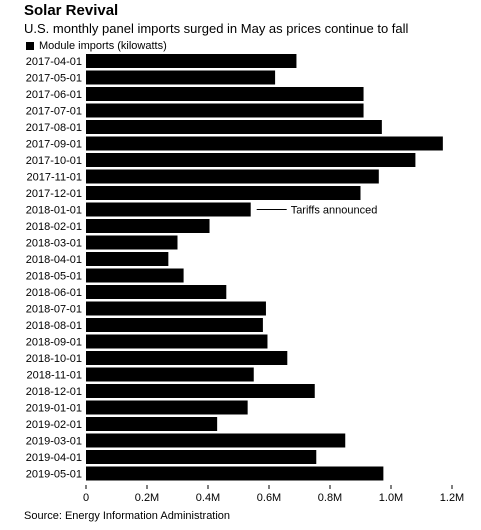 This screenshot has height=530, width=481. Describe the element at coordinates (452, 498) in the screenshot. I see `x-tick-label: 1.2M` at that location.